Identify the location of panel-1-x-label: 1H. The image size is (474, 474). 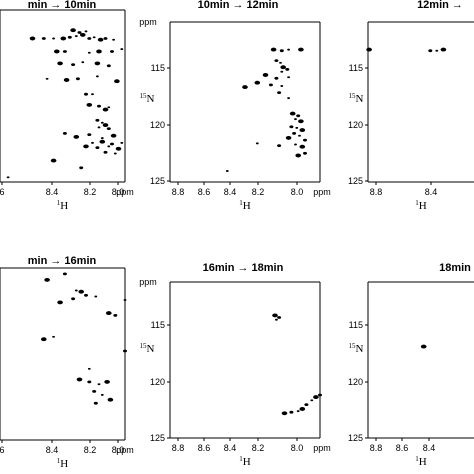
(63, 205).